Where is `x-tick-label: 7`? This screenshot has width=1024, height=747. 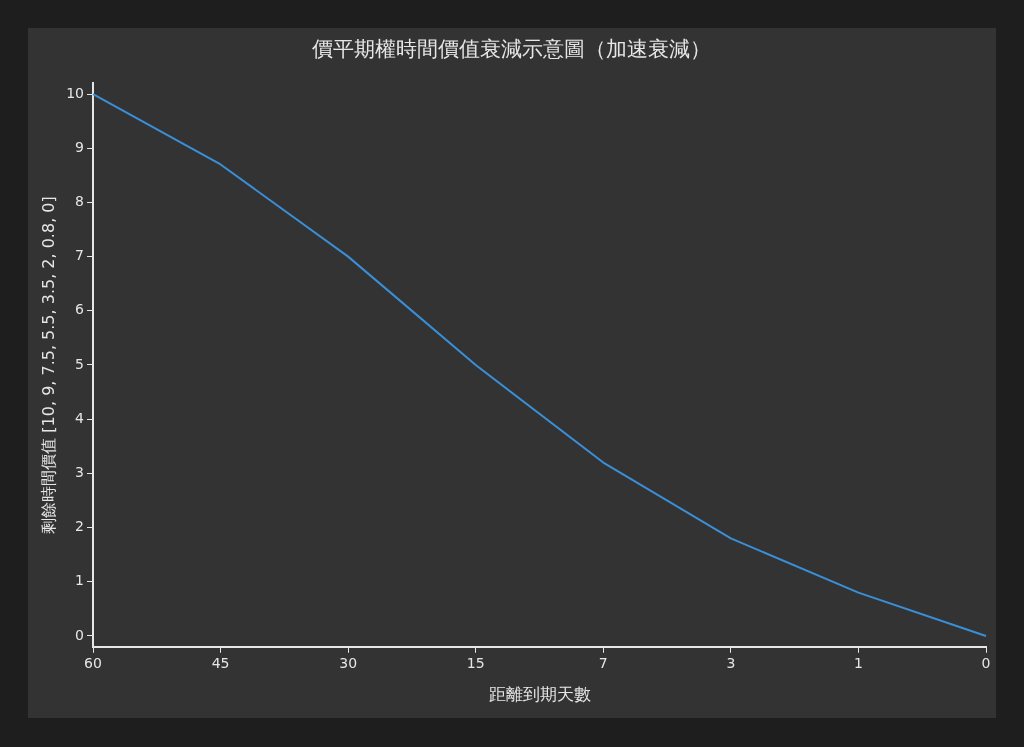 x-tick-label: 7 is located at coordinates (603, 662).